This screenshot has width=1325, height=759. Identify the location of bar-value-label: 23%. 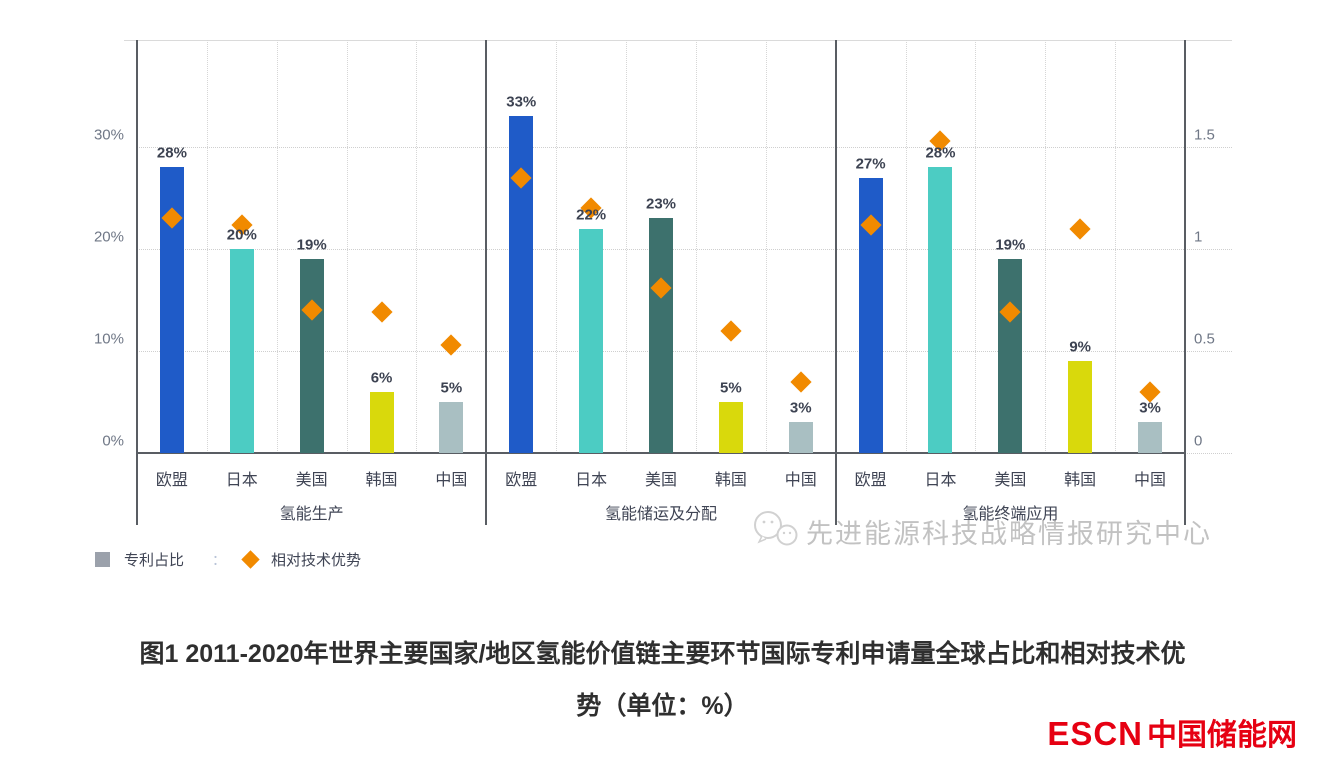
(661, 204).